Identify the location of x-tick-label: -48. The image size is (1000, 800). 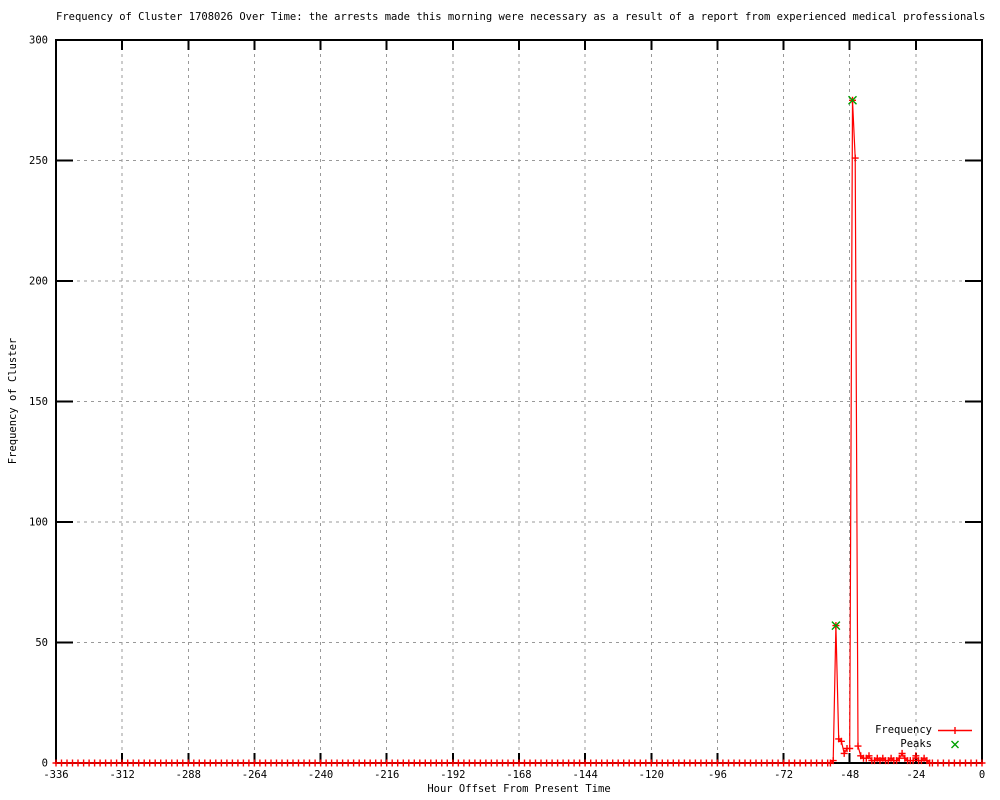
(849, 775).